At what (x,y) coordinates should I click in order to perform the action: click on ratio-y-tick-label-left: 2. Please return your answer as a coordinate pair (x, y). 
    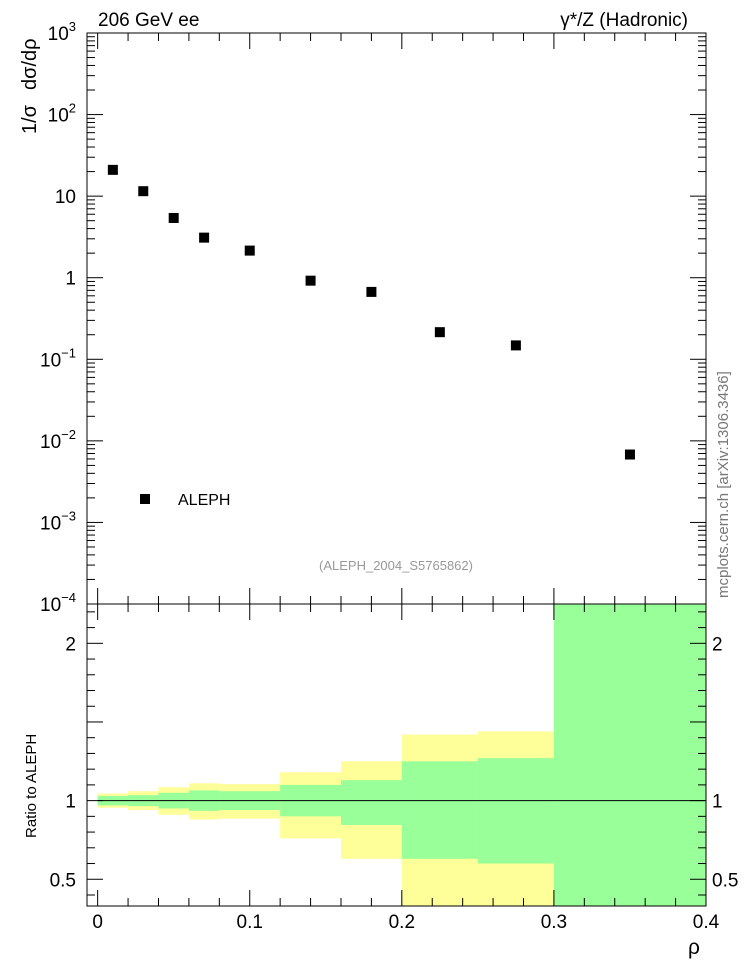
    Looking at the image, I should click on (70, 644).